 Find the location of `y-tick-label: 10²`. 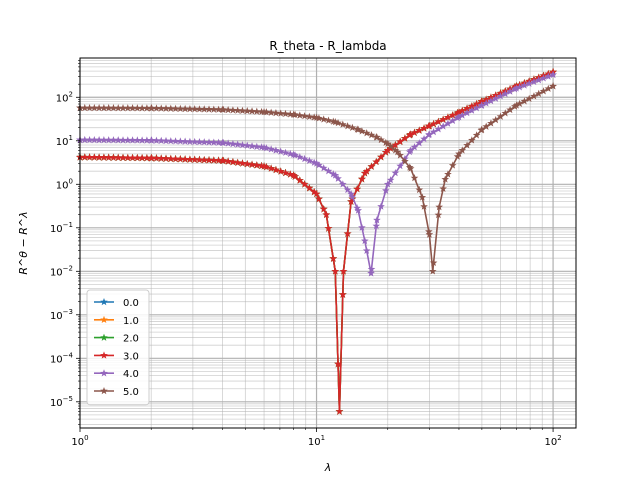

y-tick-label: 10² is located at coordinates (64, 97).